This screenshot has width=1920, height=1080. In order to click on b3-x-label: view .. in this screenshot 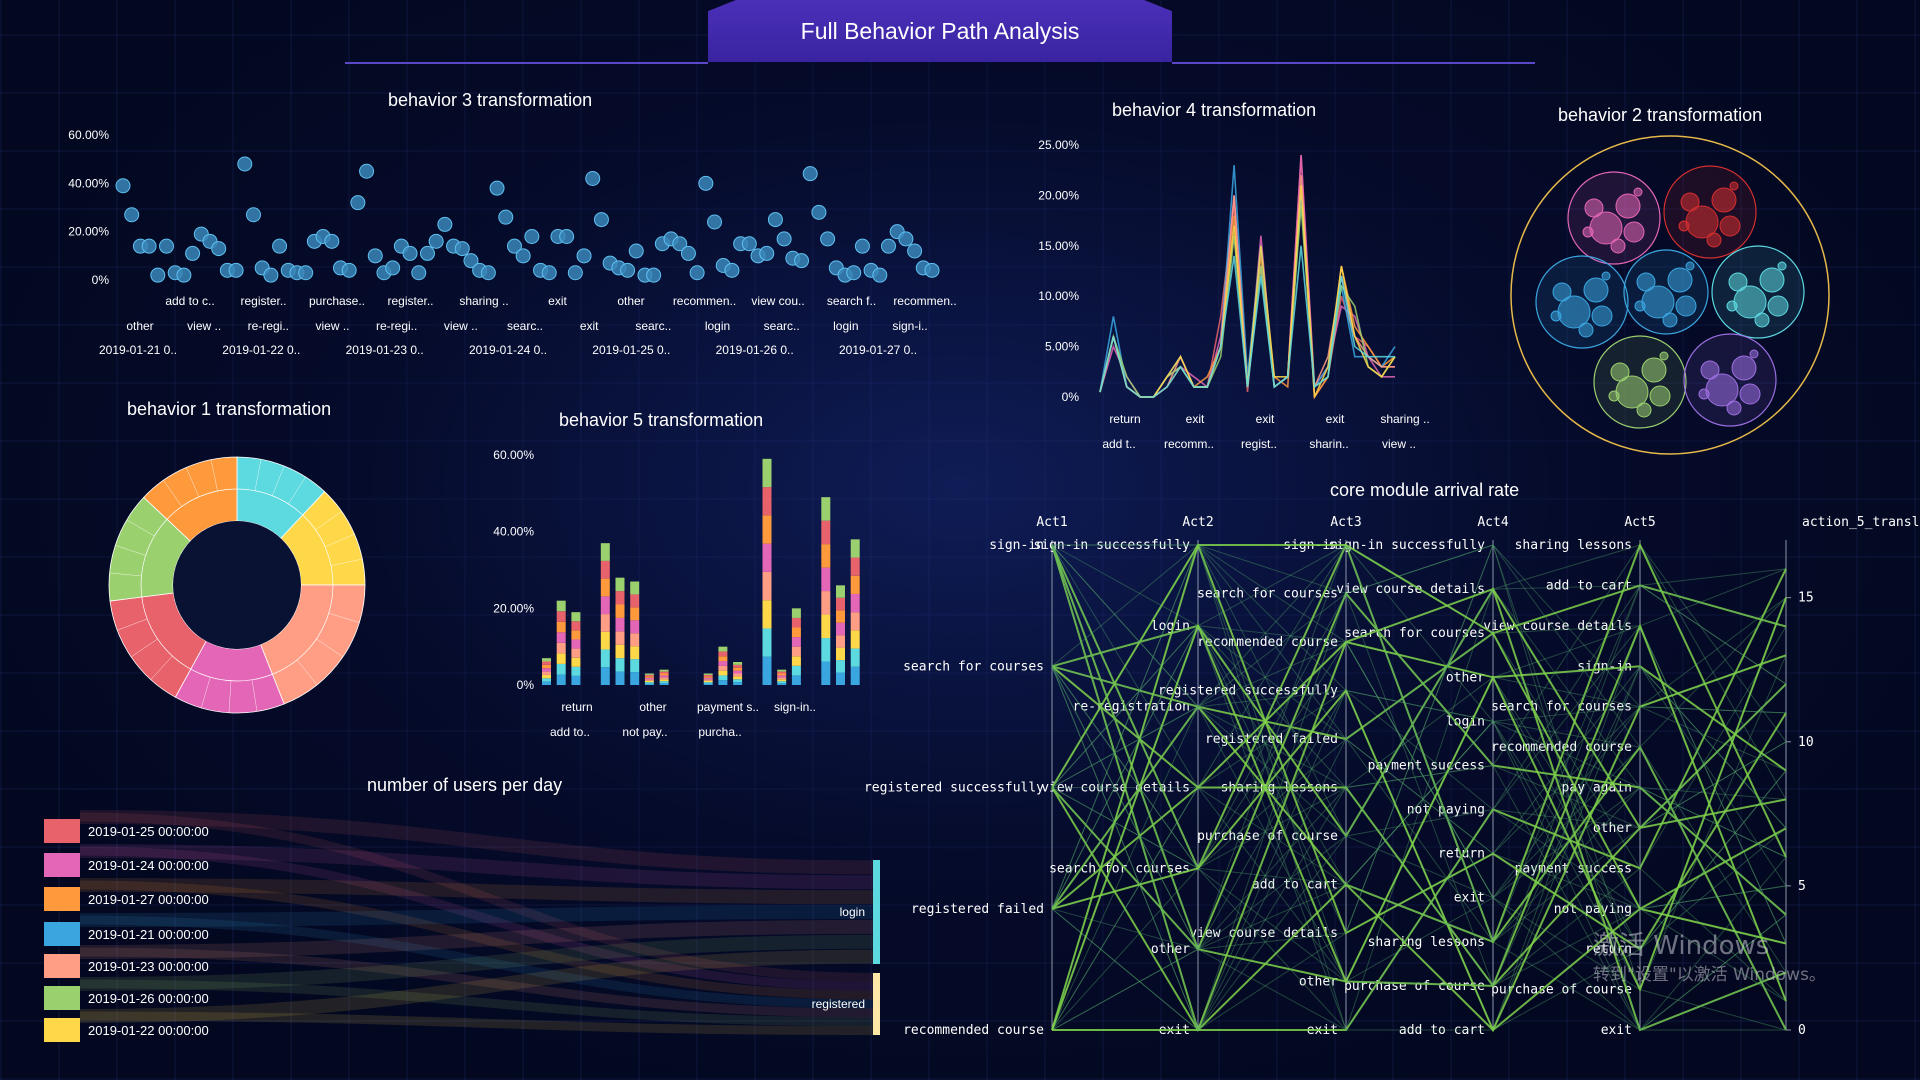, I will do `click(332, 326)`.